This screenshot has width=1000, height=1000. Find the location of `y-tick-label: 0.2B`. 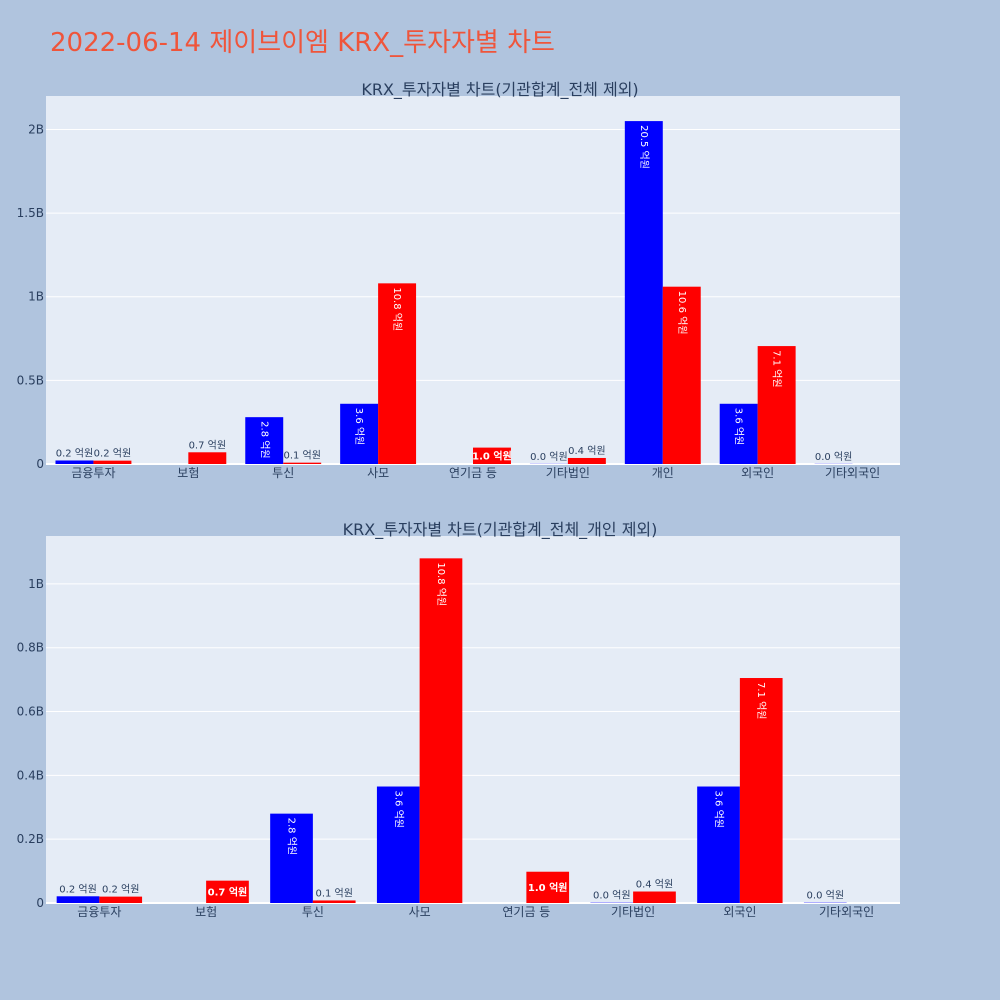

y-tick-label: 0.2B is located at coordinates (30, 839).